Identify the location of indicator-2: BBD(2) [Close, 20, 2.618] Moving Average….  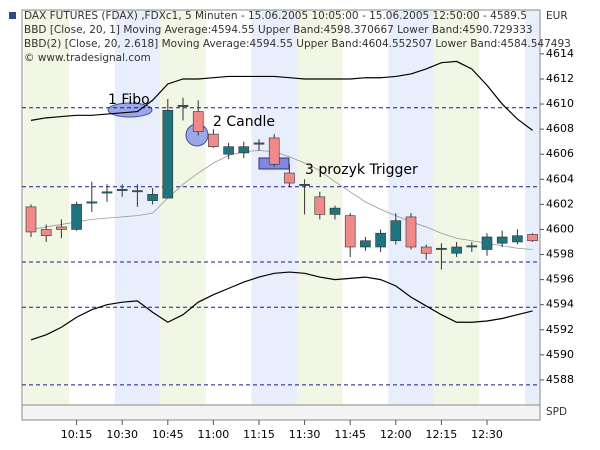
(297, 44).